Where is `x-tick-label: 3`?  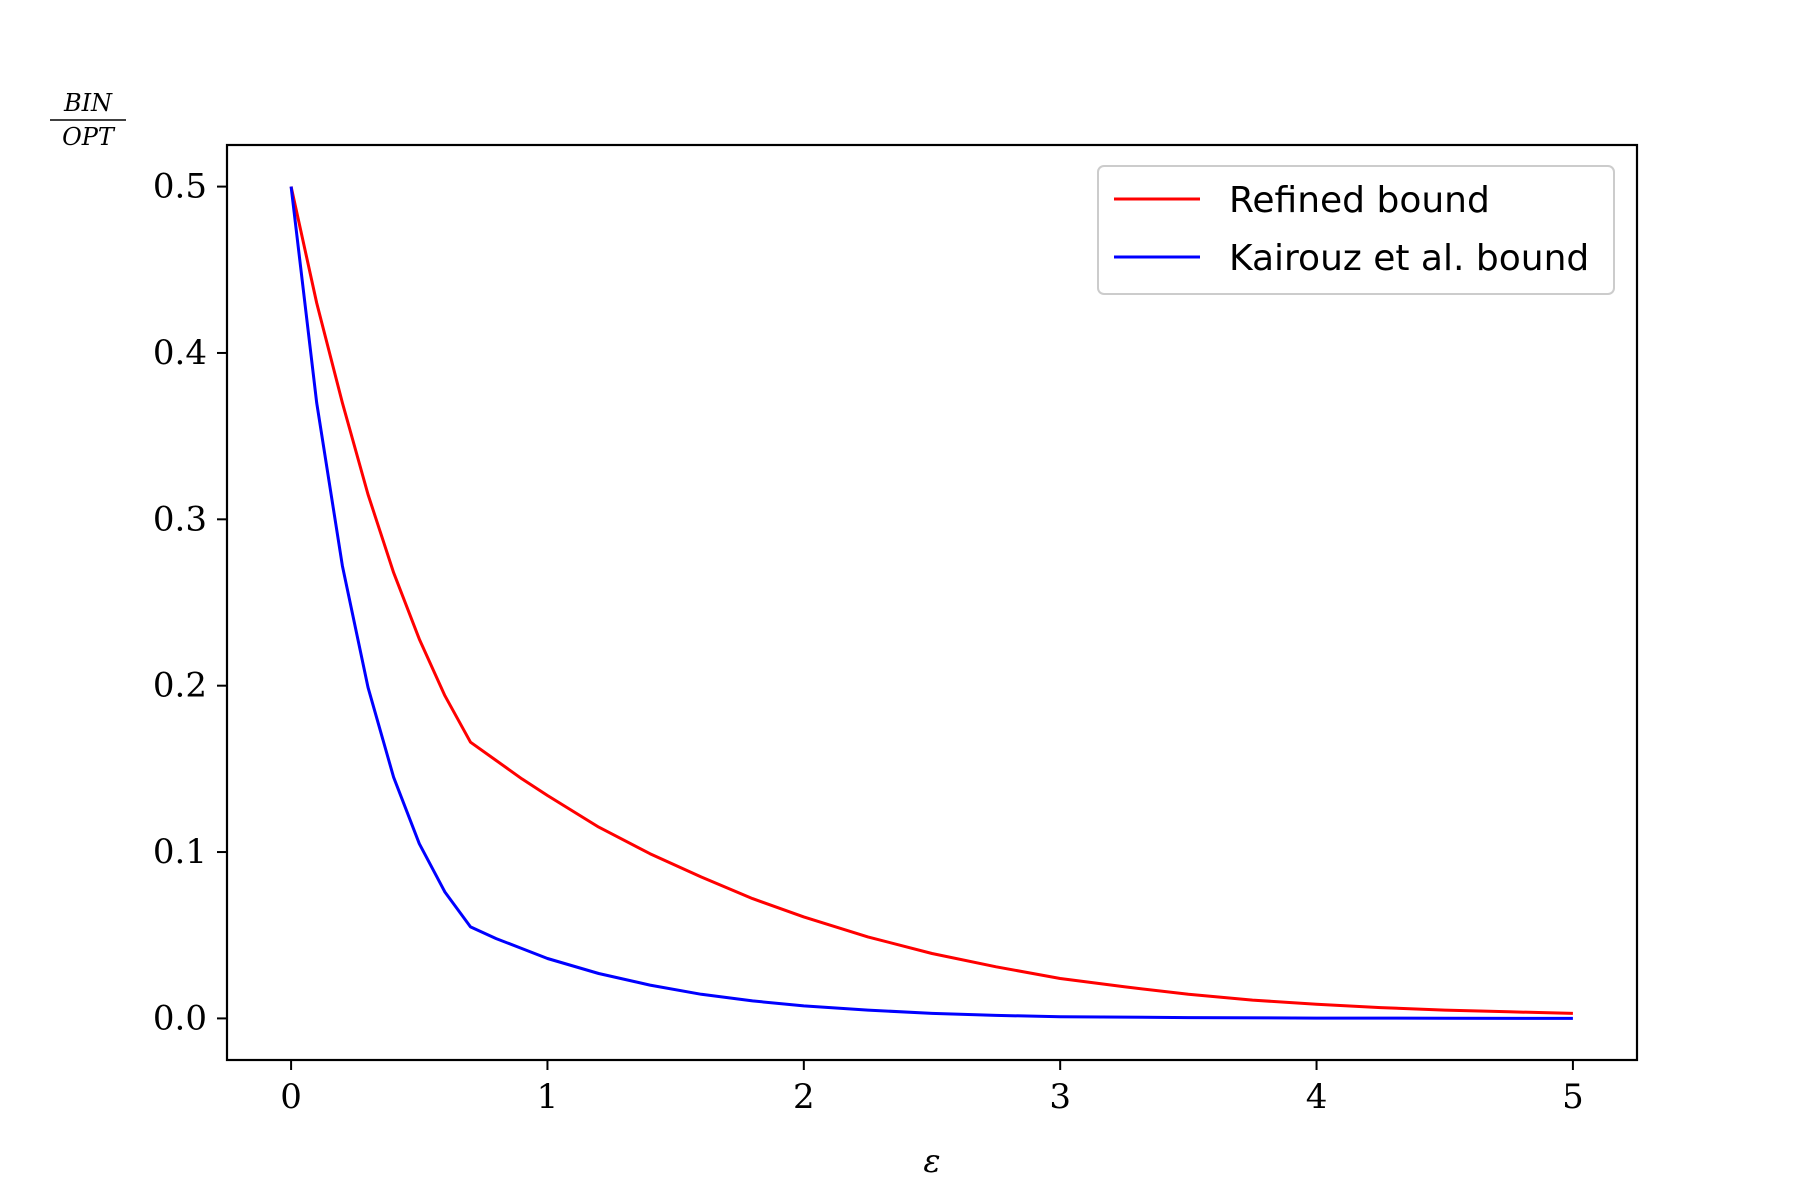 x-tick-label: 3 is located at coordinates (1060, 1097).